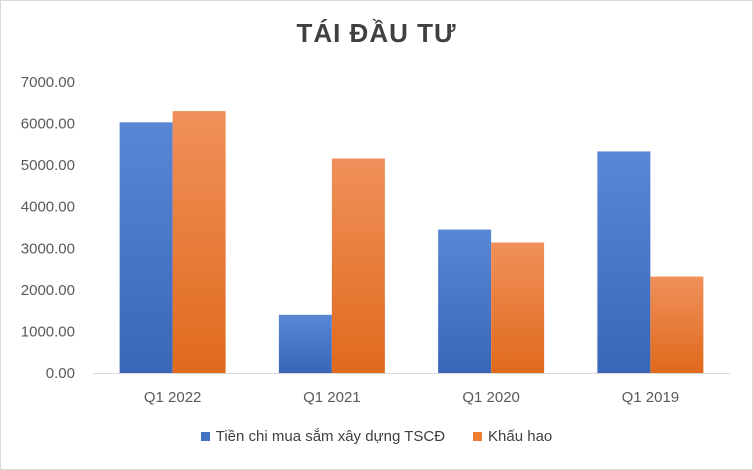 This screenshot has height=470, width=753. I want to click on y-tick-label: 2000.00, so click(48, 290).